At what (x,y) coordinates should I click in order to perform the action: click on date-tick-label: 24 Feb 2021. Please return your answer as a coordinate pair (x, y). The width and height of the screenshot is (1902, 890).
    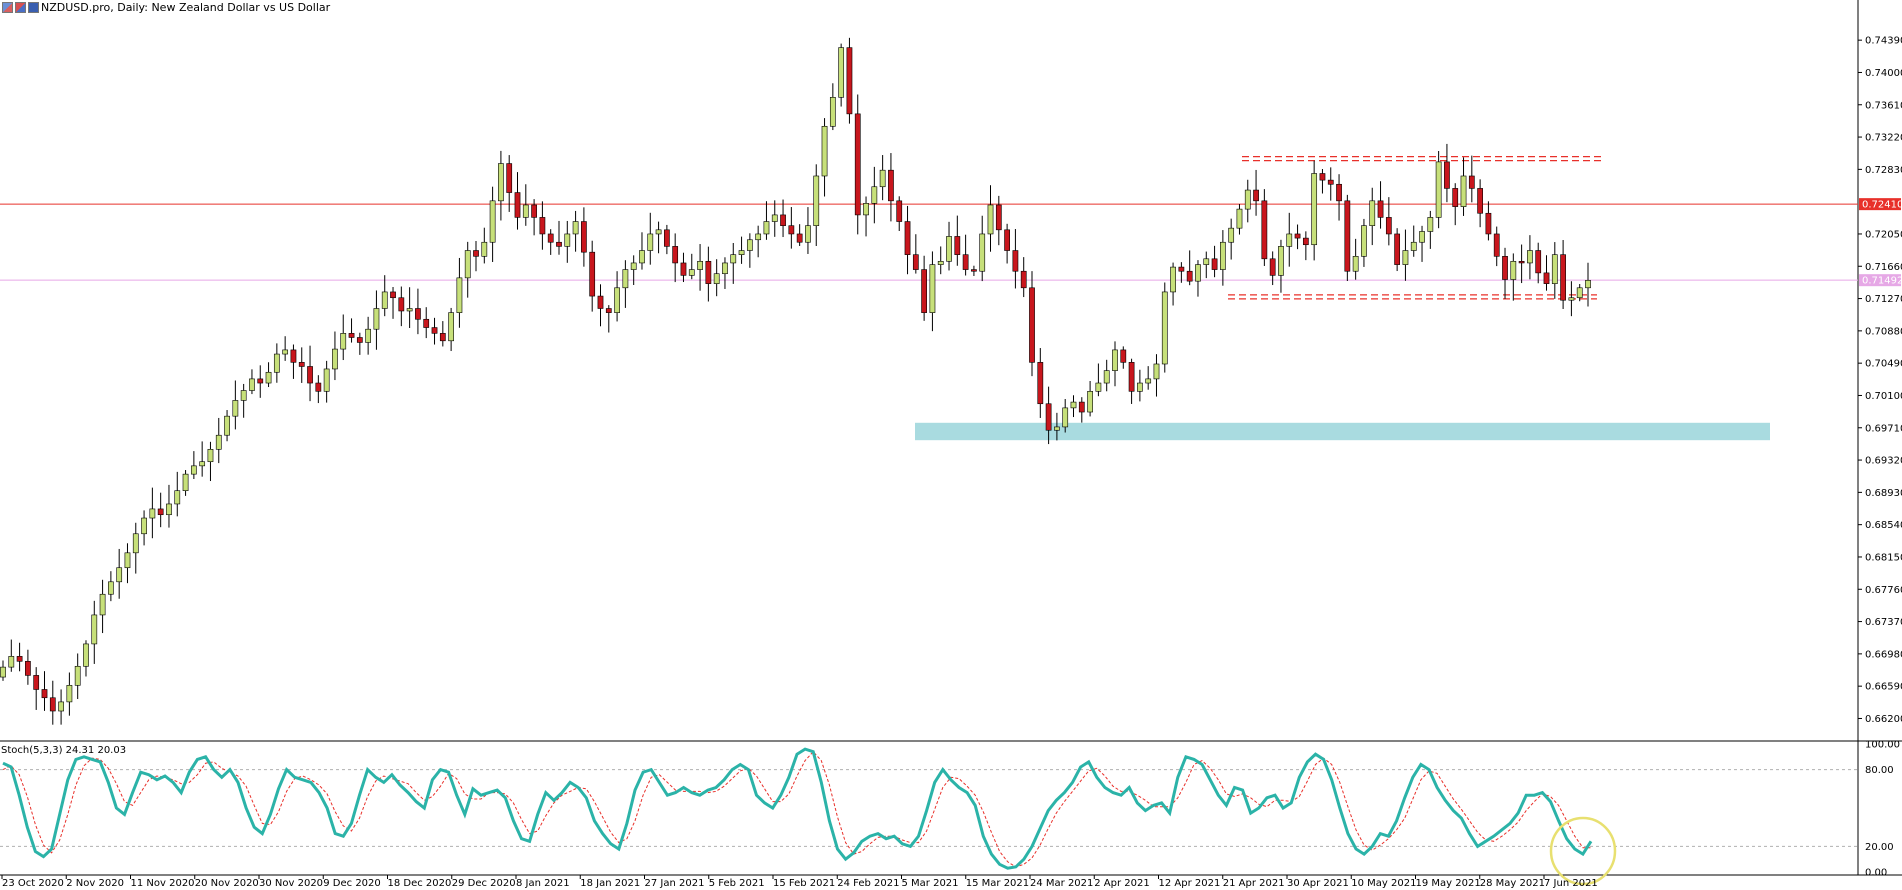
    Looking at the image, I should click on (868, 883).